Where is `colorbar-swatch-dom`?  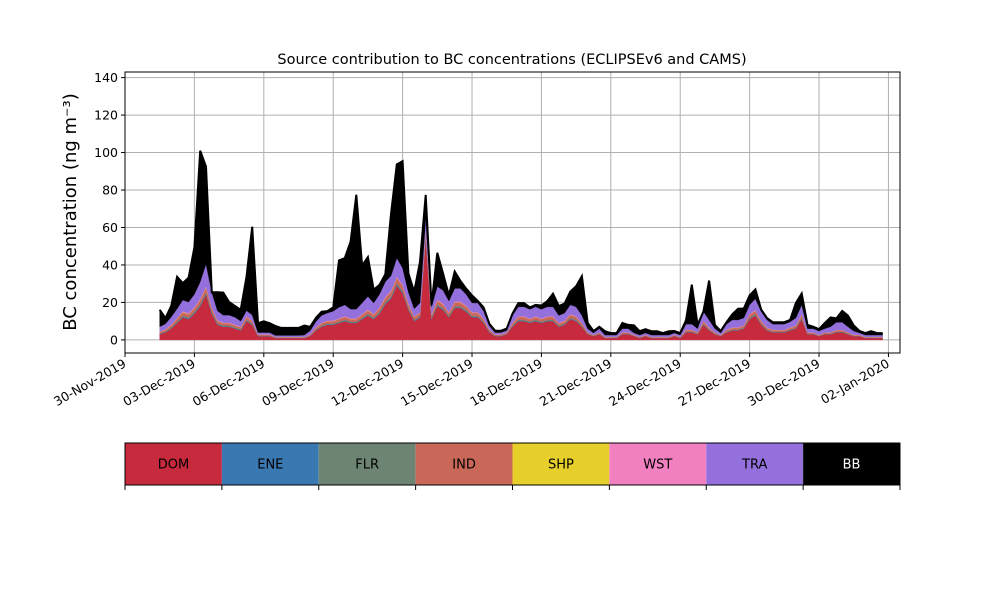
colorbar-swatch-dom is located at coordinates (173, 464).